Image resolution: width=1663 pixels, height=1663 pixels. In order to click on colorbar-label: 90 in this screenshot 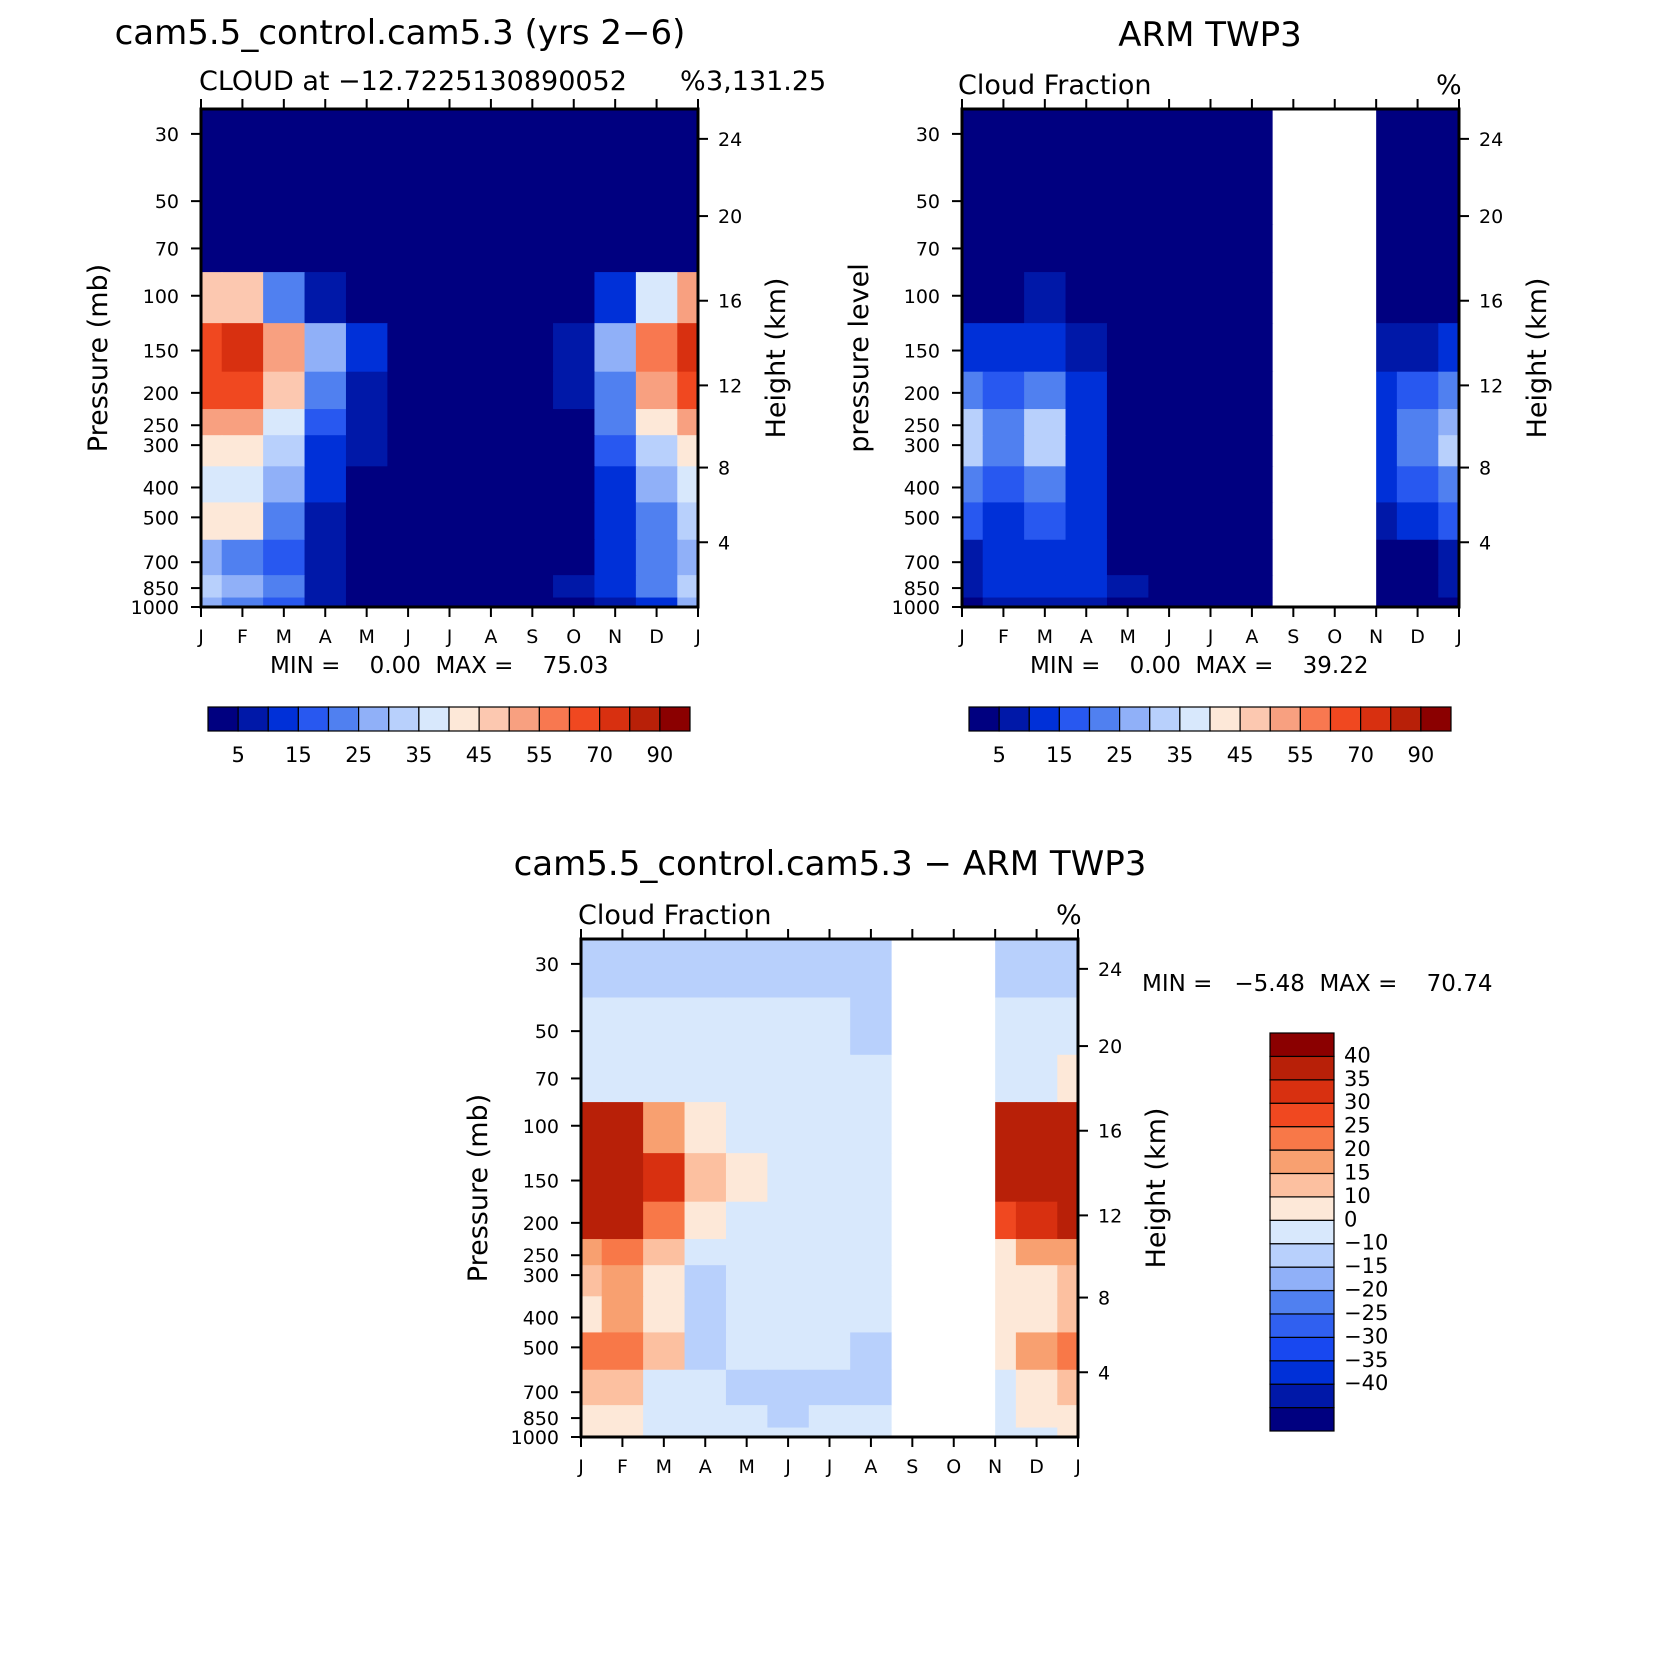, I will do `click(660, 755)`.